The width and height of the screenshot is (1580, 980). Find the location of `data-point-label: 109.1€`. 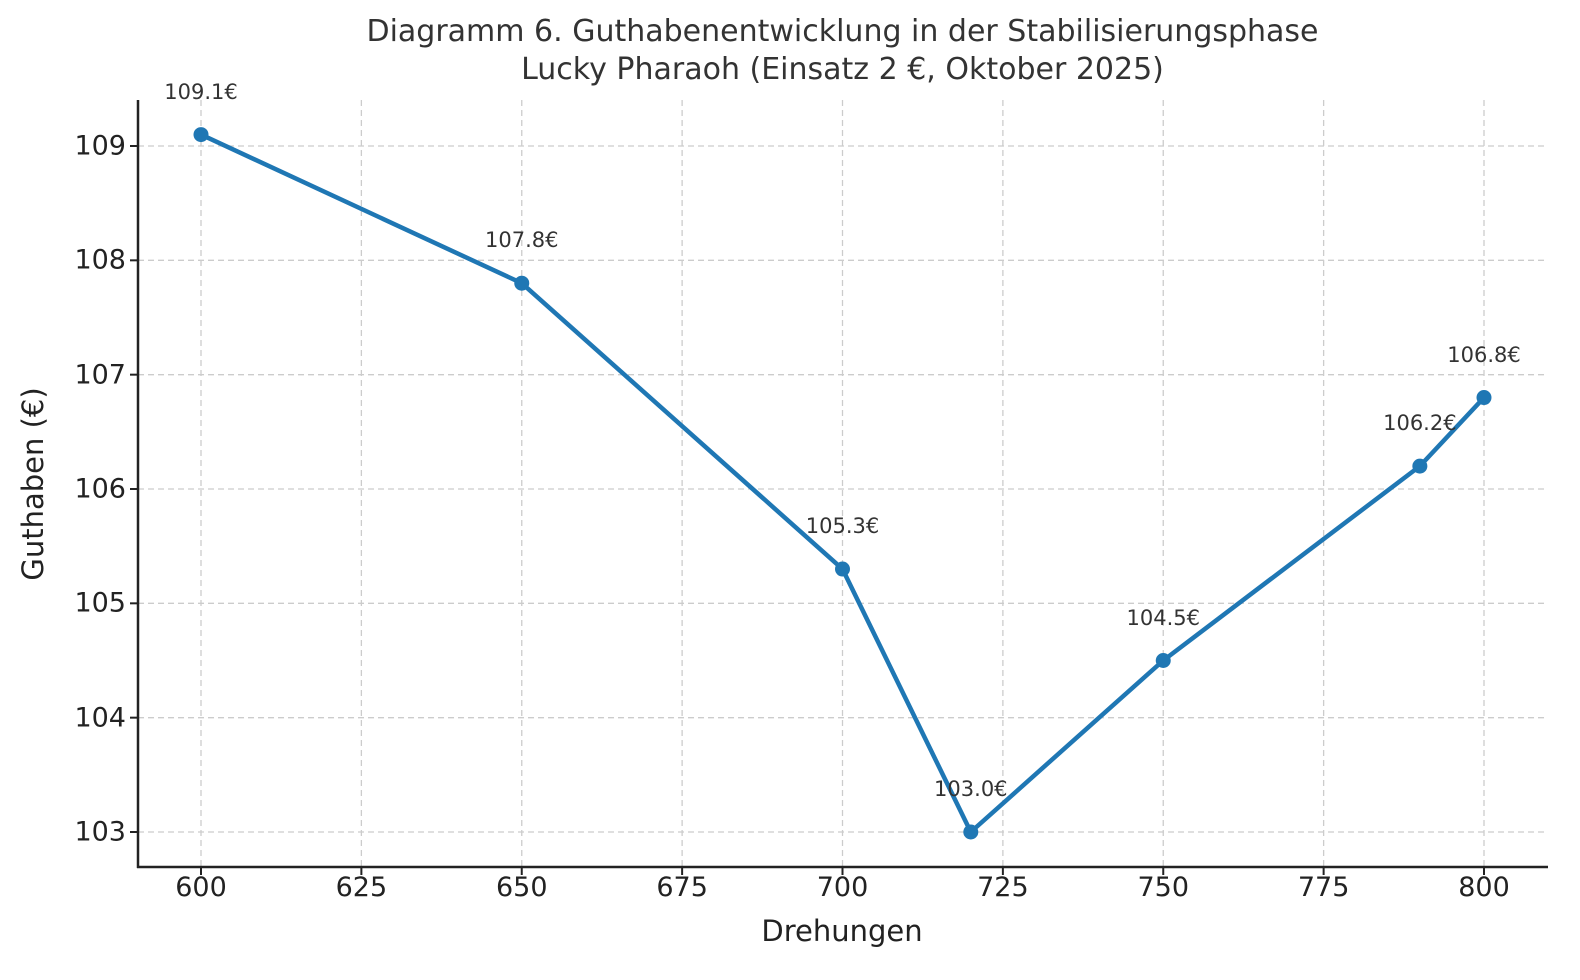

data-point-label: 109.1€ is located at coordinates (201, 91).